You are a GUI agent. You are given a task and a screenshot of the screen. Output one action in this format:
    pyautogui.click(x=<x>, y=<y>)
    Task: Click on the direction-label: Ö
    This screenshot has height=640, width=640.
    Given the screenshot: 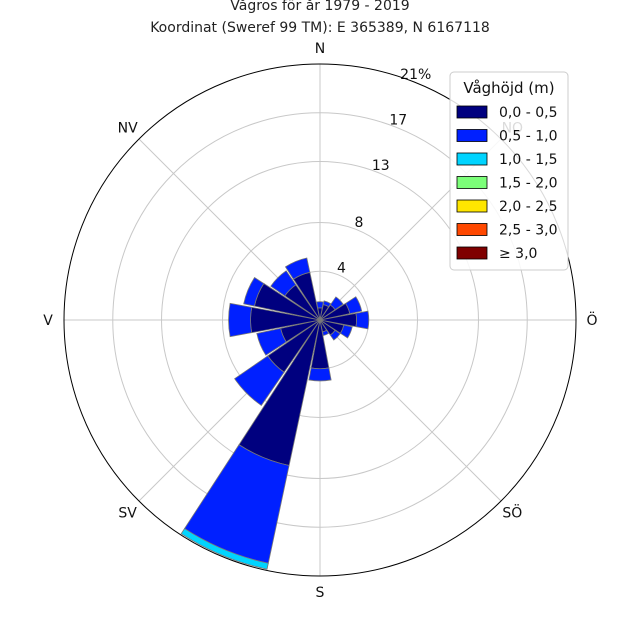 What is the action you would take?
    pyautogui.click(x=591, y=320)
    